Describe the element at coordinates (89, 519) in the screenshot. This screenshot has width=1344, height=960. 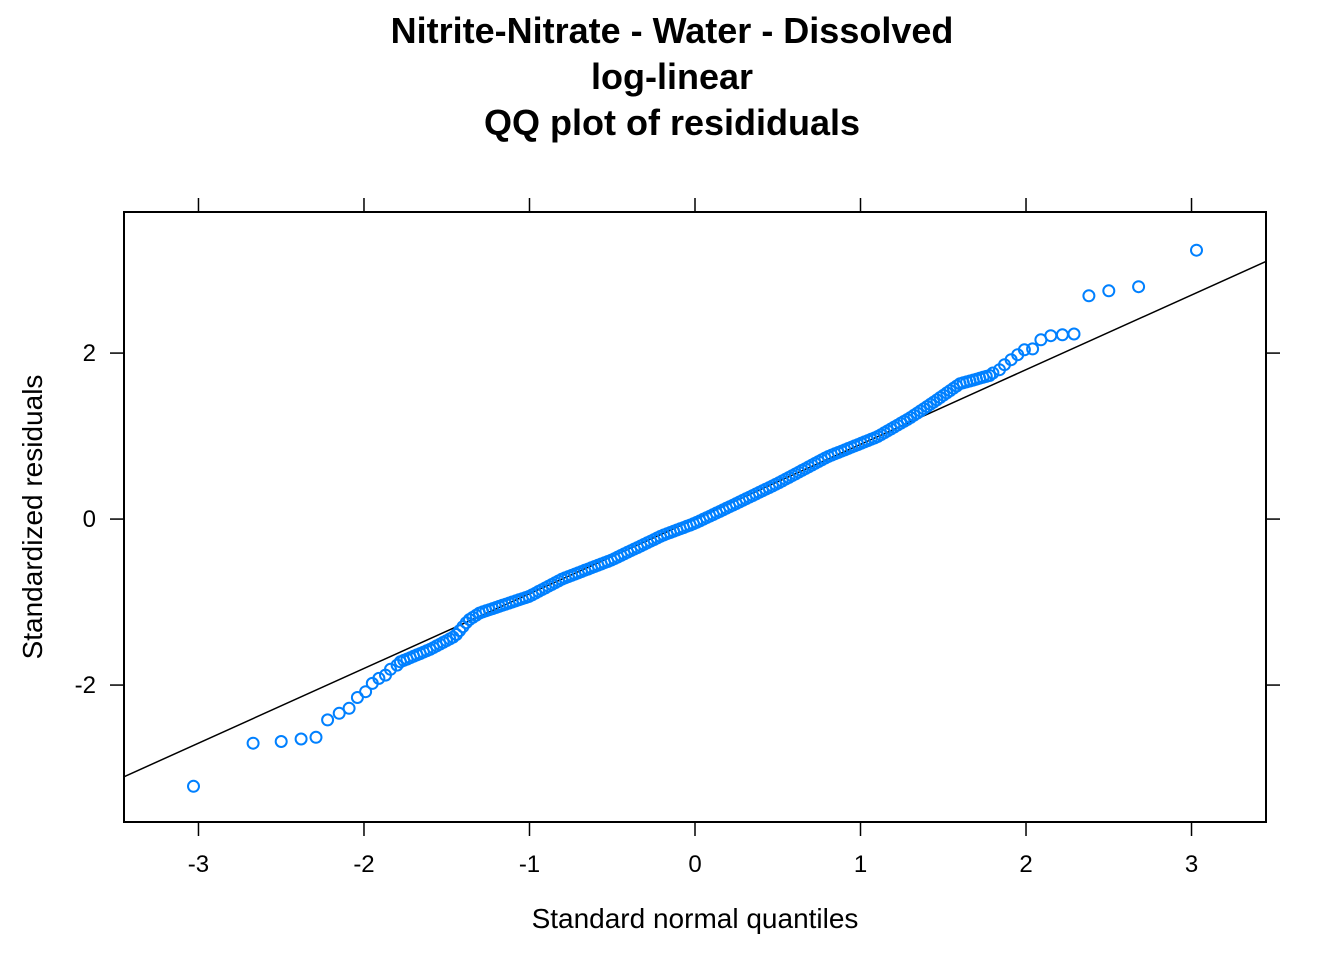
I see `y-tick-label: 0` at that location.